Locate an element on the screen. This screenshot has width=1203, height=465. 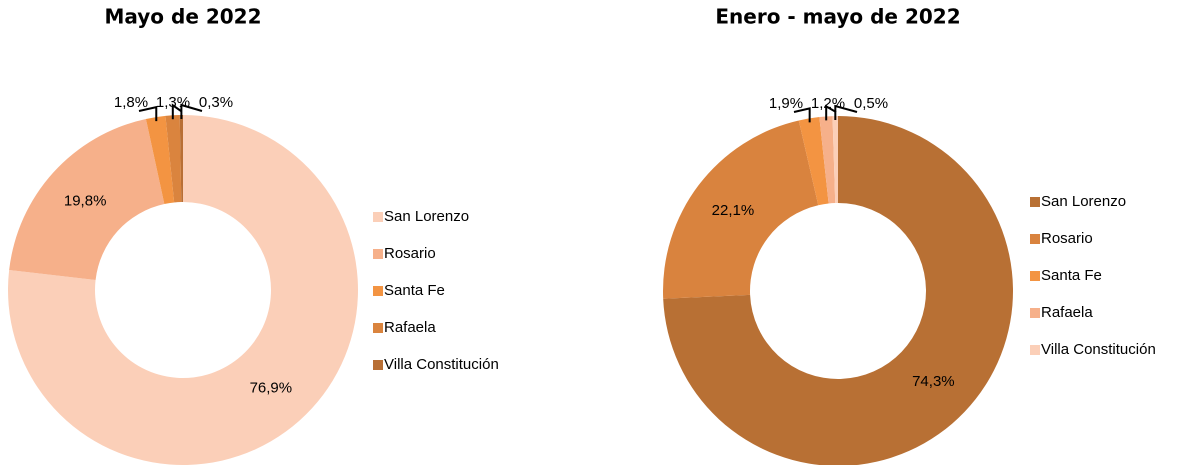
chart-title: Mayo de 2022 is located at coordinates (182, 17).